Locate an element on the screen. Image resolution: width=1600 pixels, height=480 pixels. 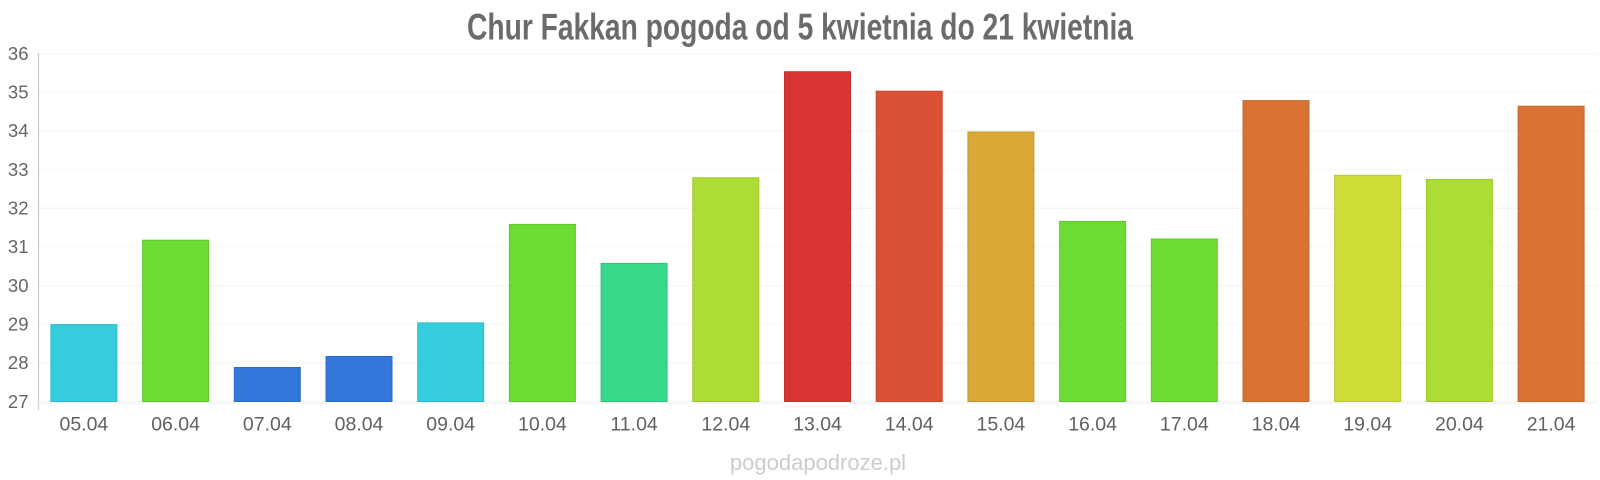
svg-text: 31 is located at coordinates (18, 246).